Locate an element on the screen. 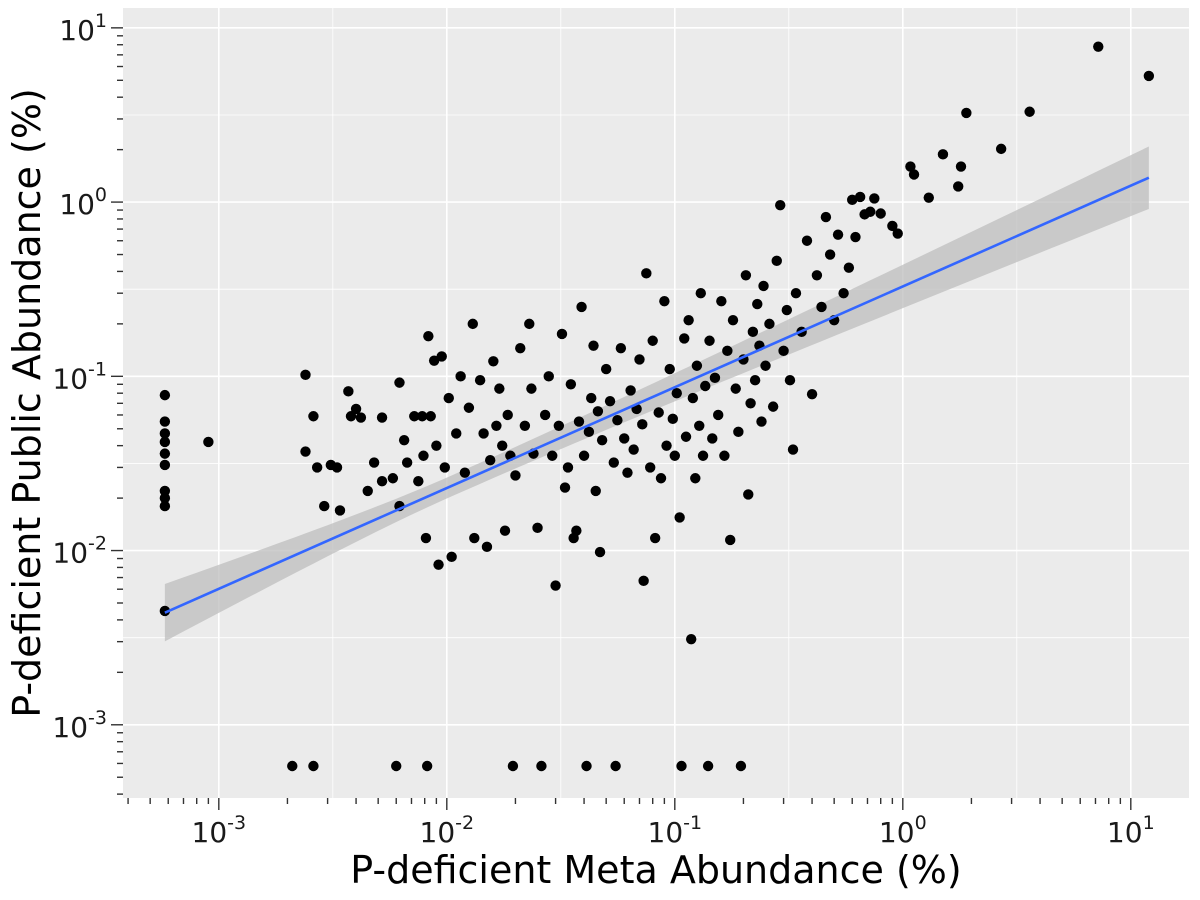 The width and height of the screenshot is (1200, 900). x-tick-label: 10⁻¹ is located at coordinates (675, 830).